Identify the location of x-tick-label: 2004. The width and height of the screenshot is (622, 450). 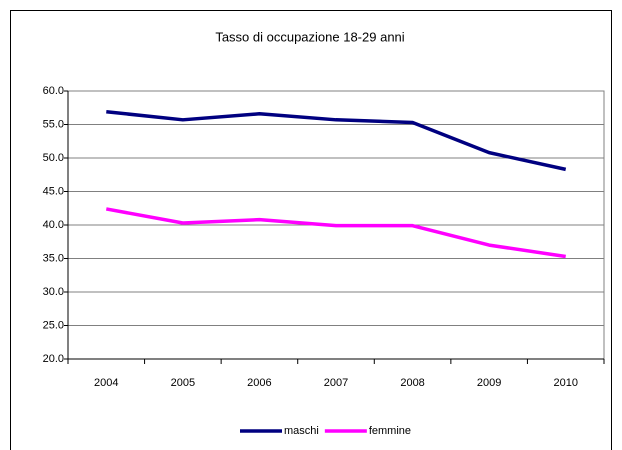
(106, 383).